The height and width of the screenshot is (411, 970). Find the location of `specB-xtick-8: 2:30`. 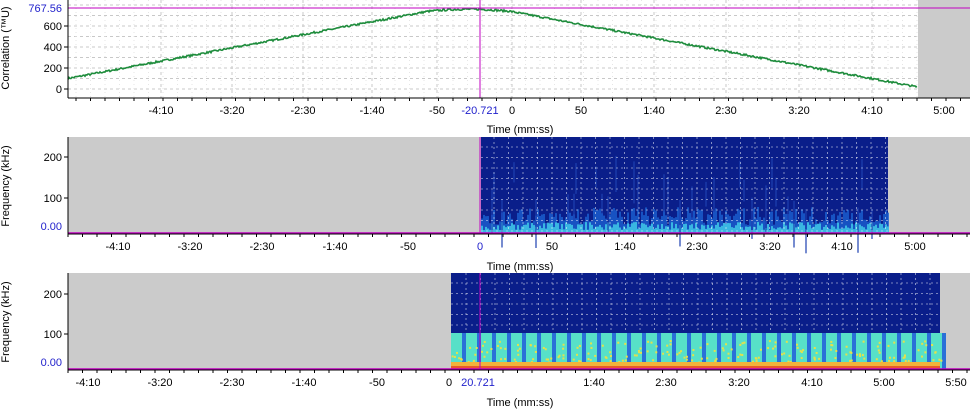

specB-xtick-8: 2:30 is located at coordinates (665, 383).